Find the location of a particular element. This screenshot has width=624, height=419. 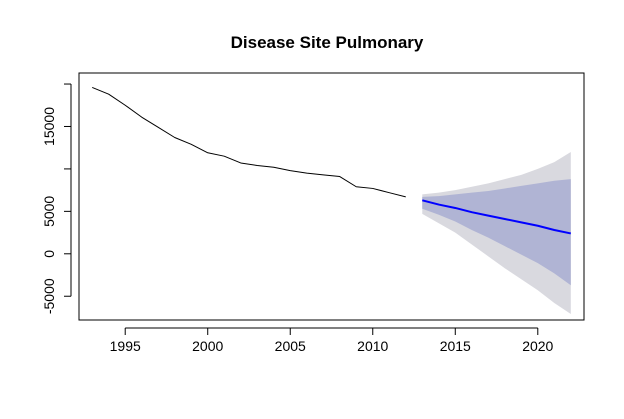

x-tick-label: 2020 is located at coordinates (537, 346).